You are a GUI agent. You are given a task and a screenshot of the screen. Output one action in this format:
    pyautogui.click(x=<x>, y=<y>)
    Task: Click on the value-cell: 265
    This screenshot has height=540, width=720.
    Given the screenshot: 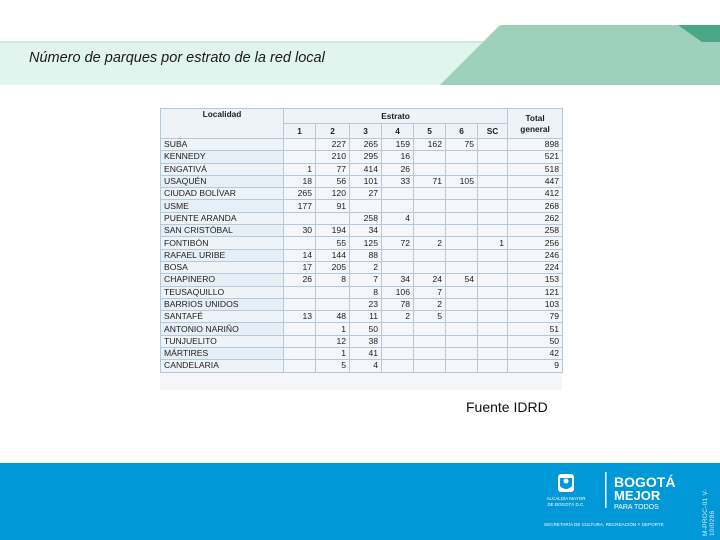 What is the action you would take?
    pyautogui.click(x=365, y=144)
    